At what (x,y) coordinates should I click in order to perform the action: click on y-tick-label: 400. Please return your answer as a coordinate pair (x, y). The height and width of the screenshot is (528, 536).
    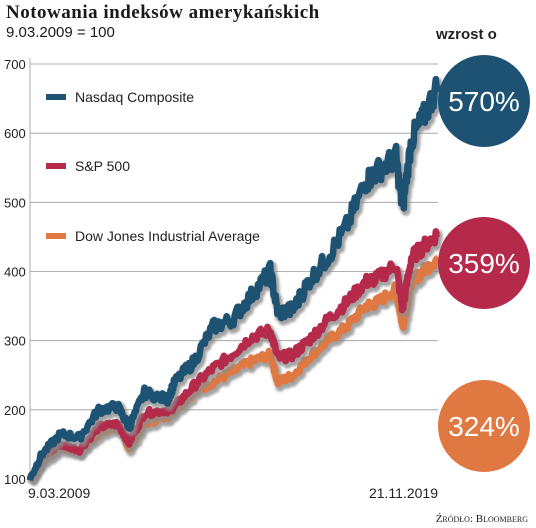
    Looking at the image, I should click on (15, 272).